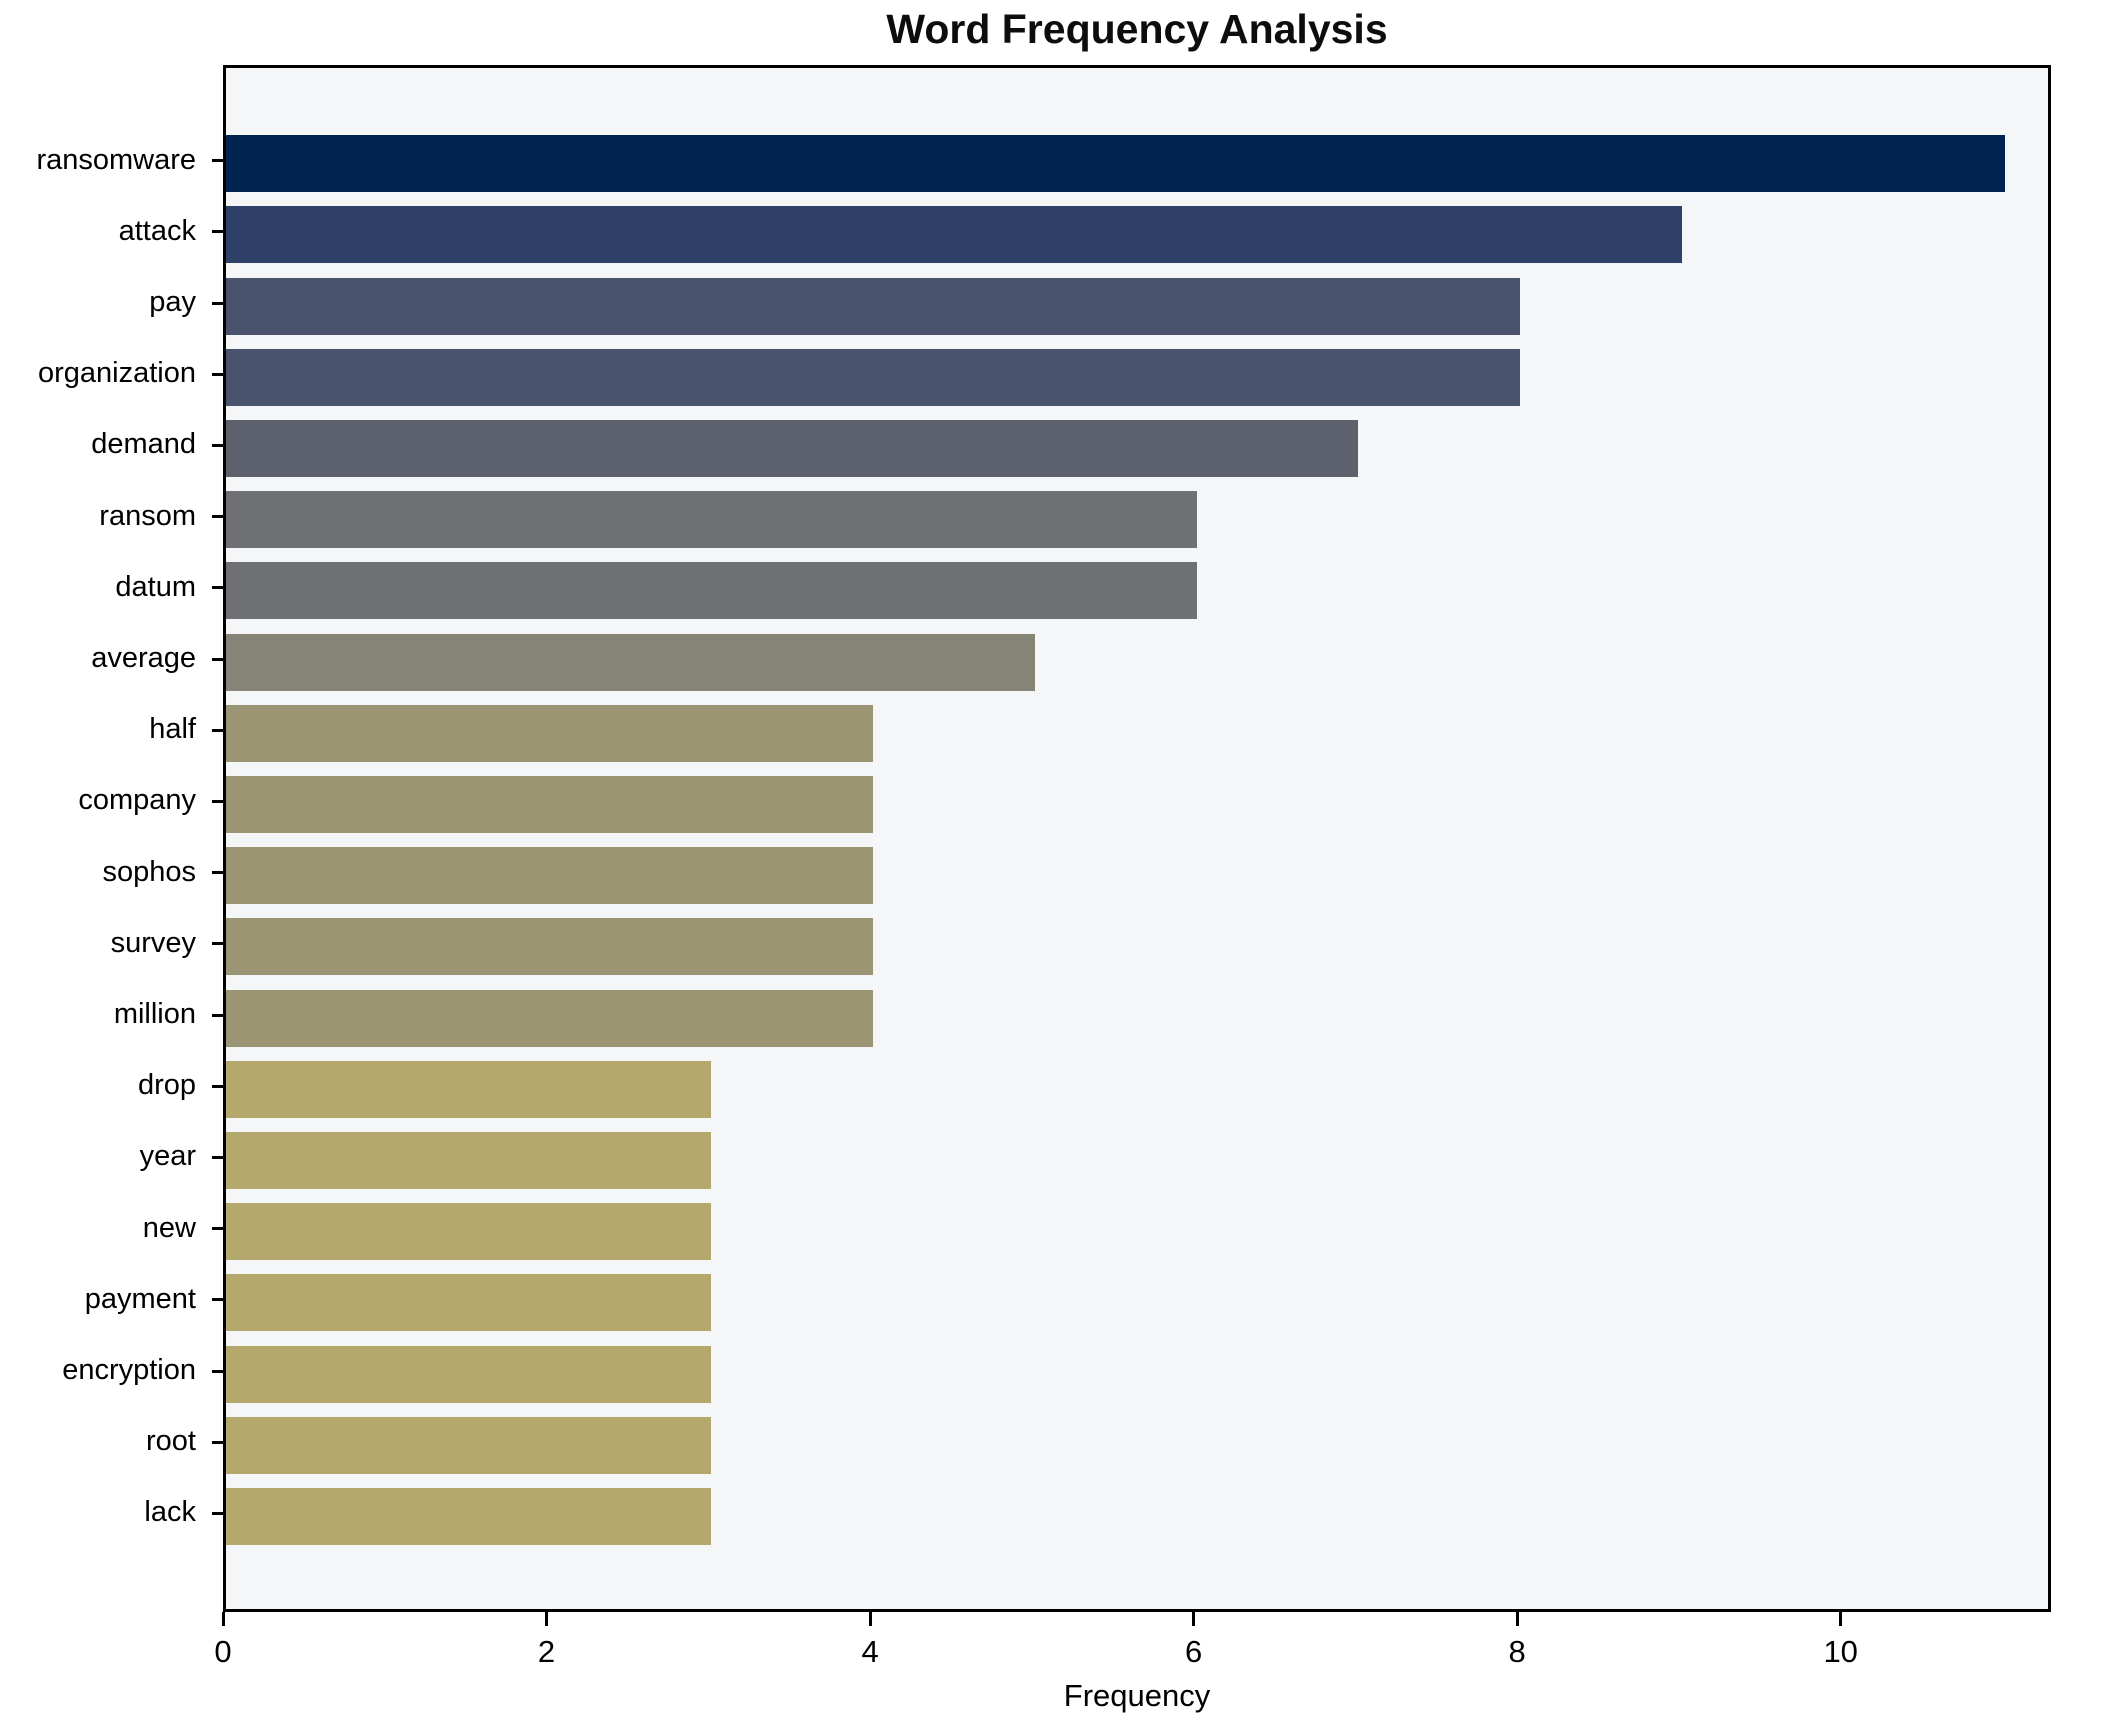 The height and width of the screenshot is (1722, 2102). Describe the element at coordinates (155, 586) in the screenshot. I see `y-tick-label-datum: datum` at that location.